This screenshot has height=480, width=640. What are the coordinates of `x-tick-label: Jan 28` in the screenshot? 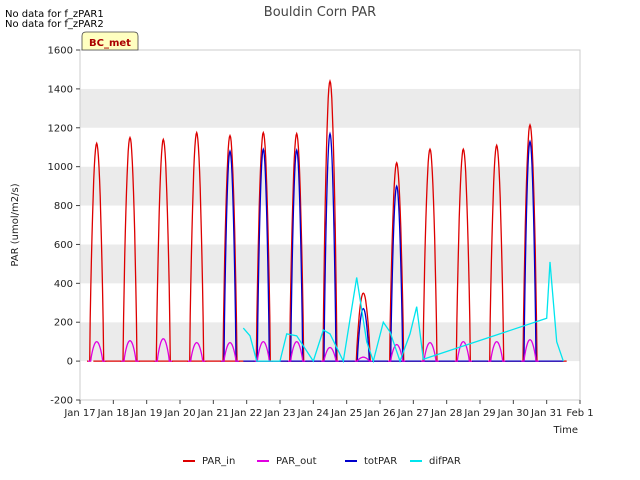 It's located at (446, 413).